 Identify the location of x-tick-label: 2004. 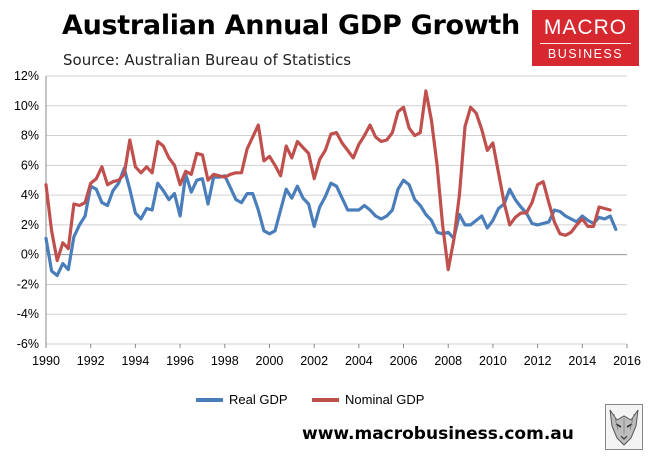
(359, 361).